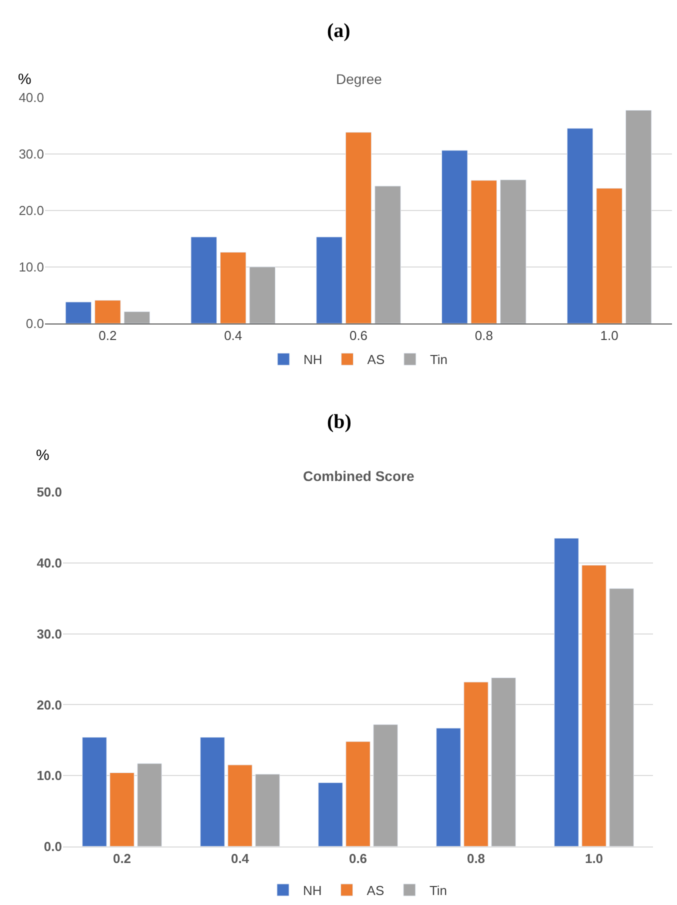  What do you see at coordinates (338, 31) in the screenshot?
I see `text: (a)` at bounding box center [338, 31].